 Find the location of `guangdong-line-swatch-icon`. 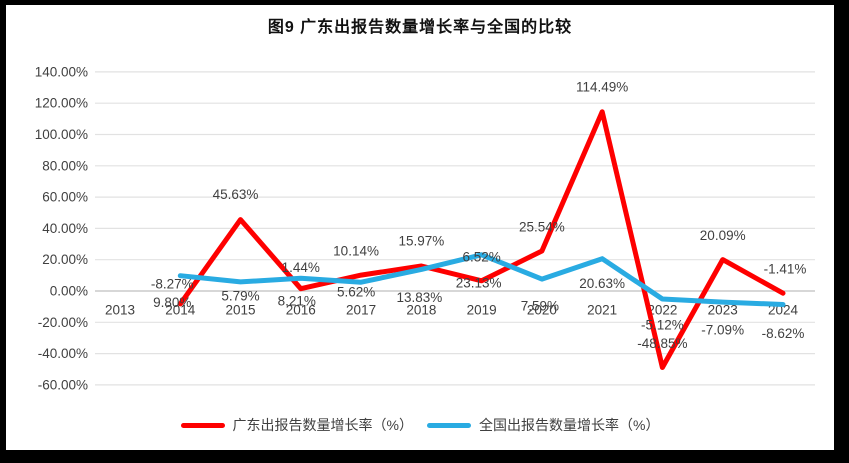

guangdong-line-swatch-icon is located at coordinates (202, 425).